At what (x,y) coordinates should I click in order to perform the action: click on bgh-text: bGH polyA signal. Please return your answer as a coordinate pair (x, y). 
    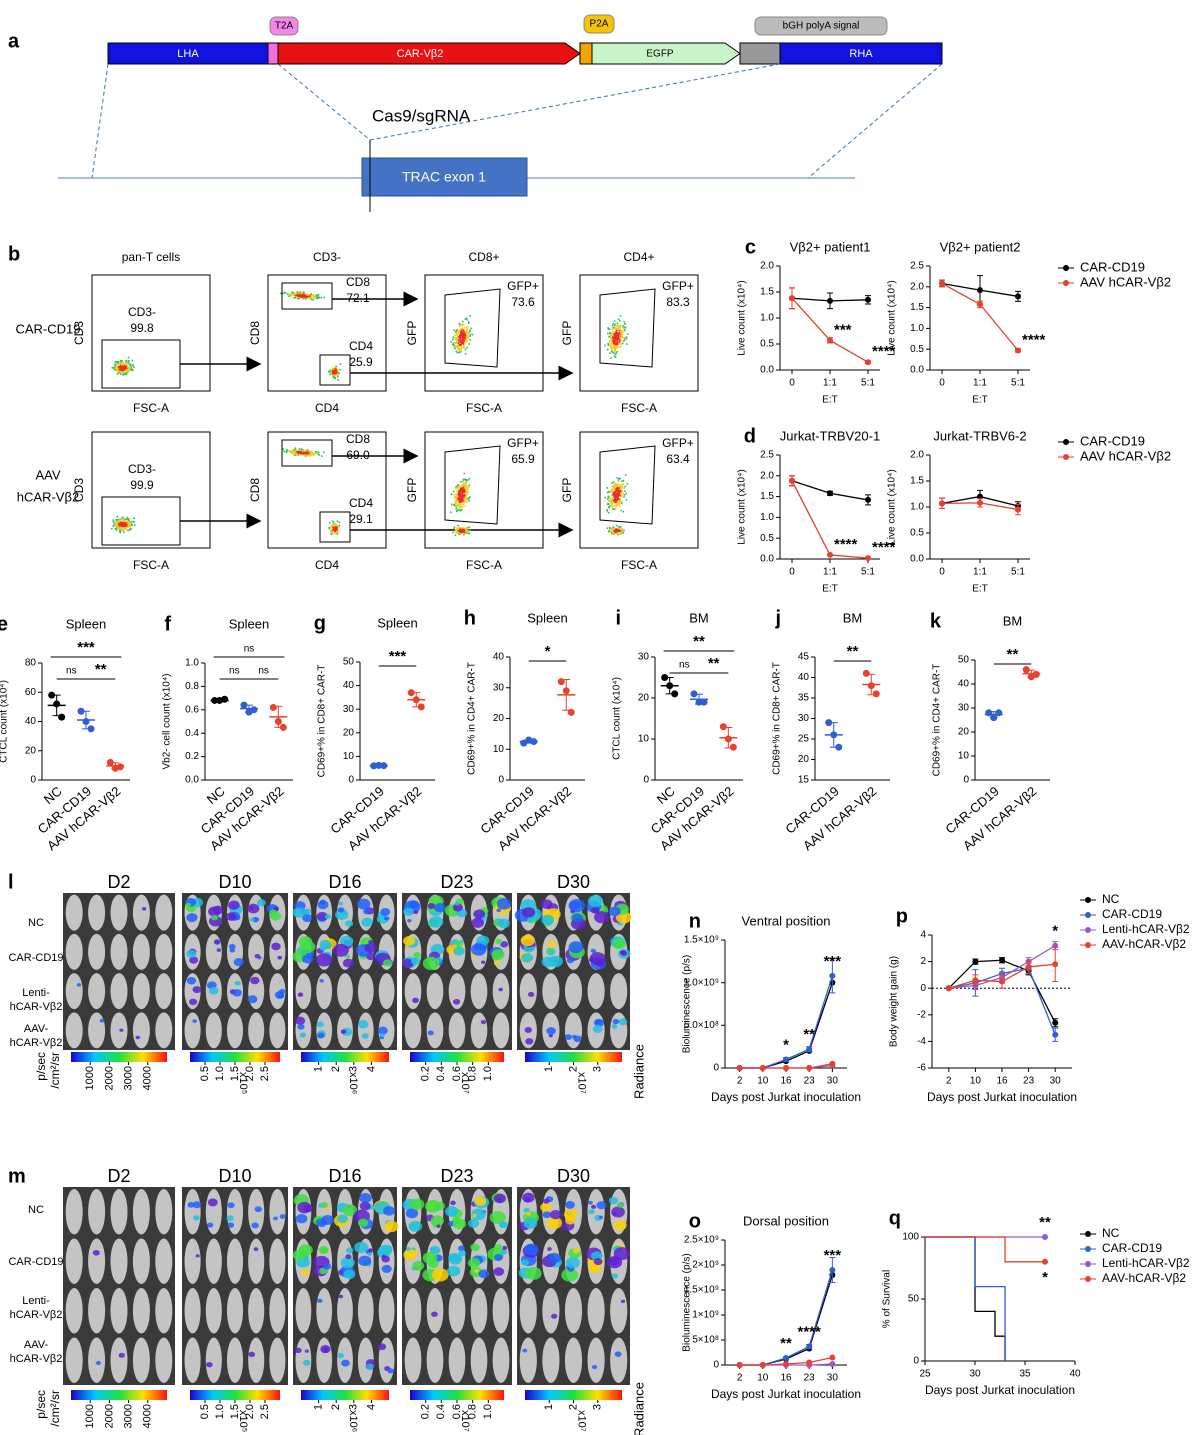
    Looking at the image, I should click on (821, 26).